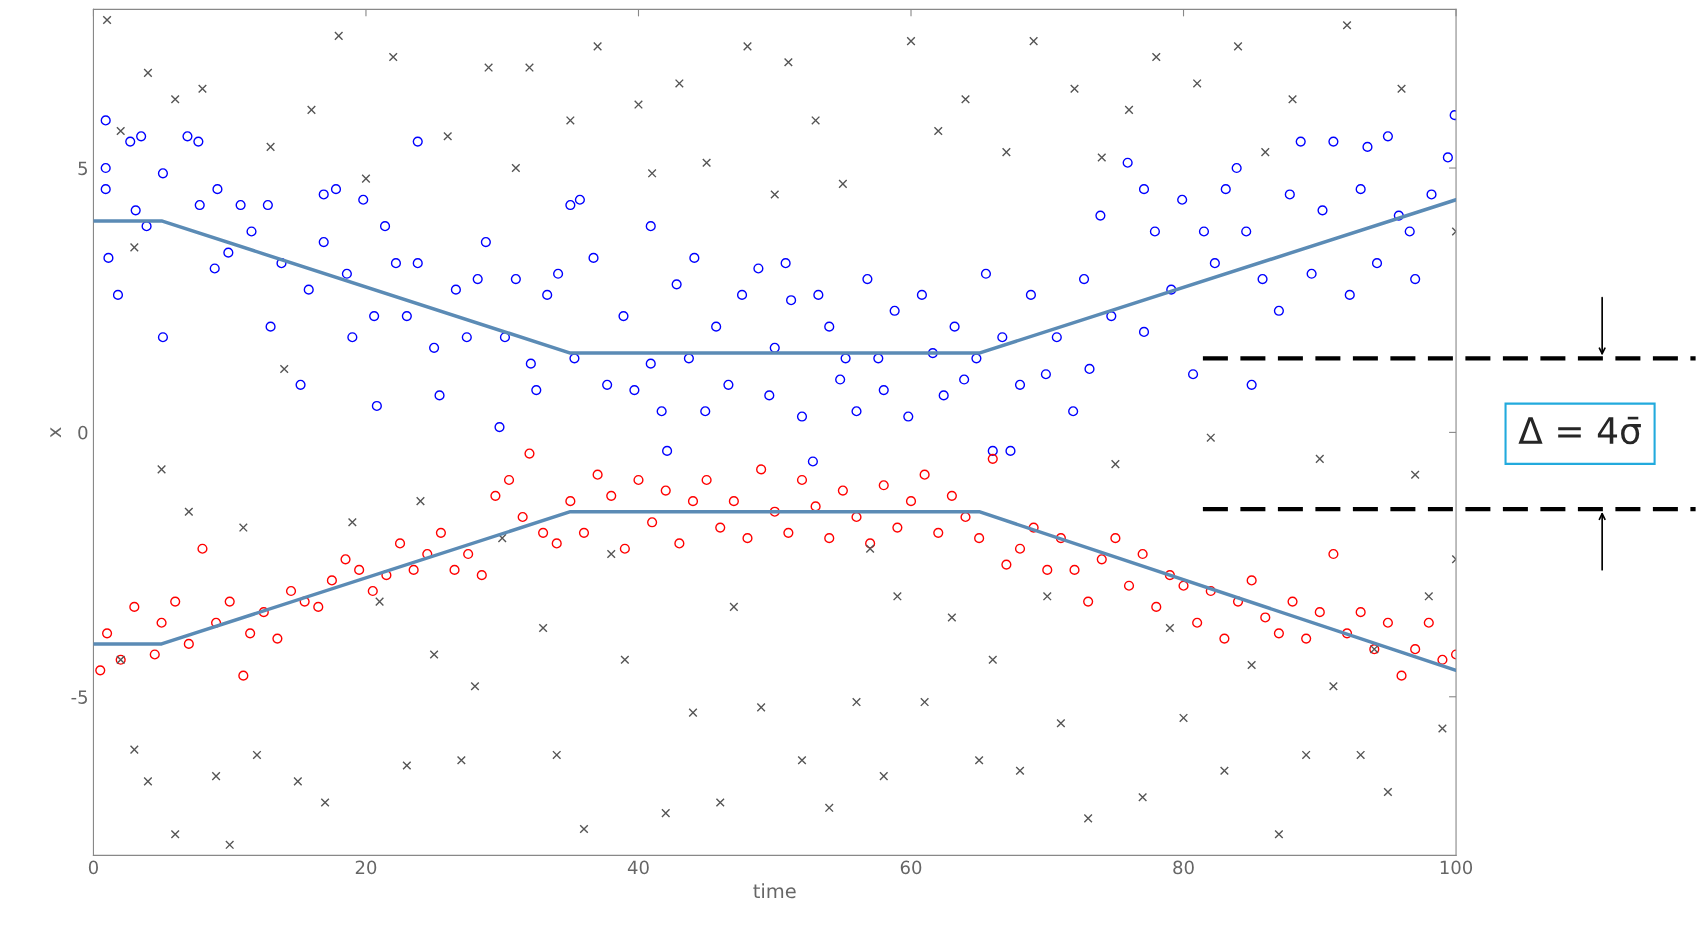 The height and width of the screenshot is (940, 1699). I want to click on x-tick-label: 100, so click(1456, 867).